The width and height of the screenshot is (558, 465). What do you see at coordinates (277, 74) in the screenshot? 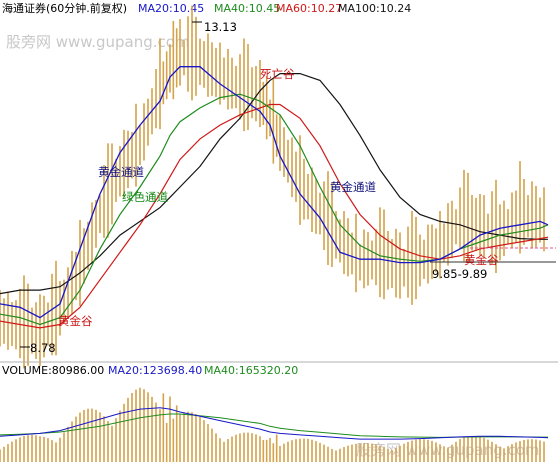
I see `death-cross-label: 死亡谷` at bounding box center [277, 74].